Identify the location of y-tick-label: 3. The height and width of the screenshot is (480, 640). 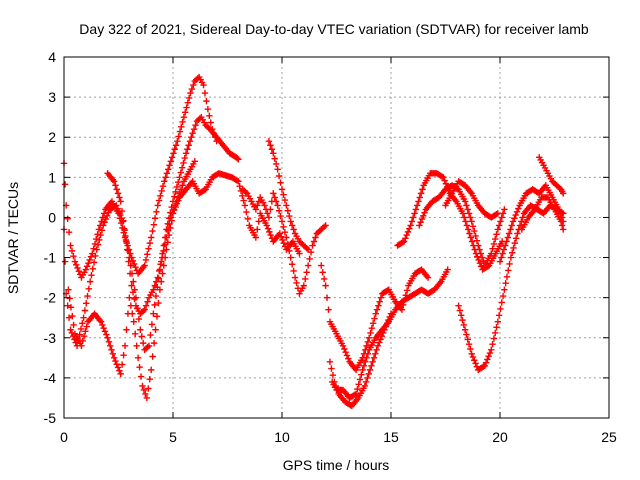
(52, 97).